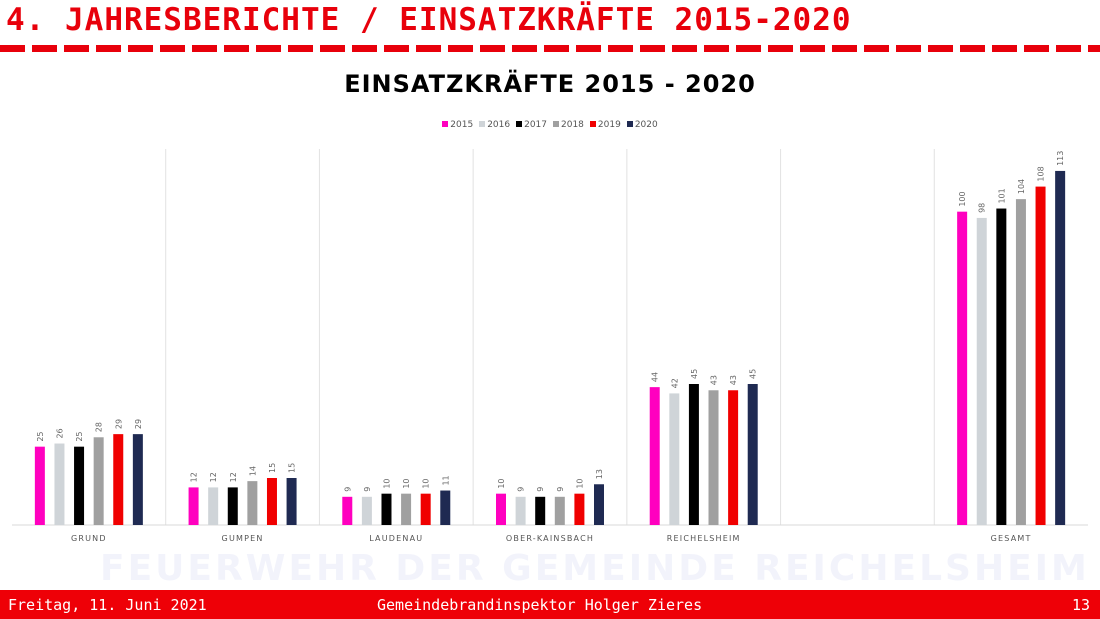 This screenshot has height=619, width=1100. I want to click on data-label: 26, so click(59, 433).